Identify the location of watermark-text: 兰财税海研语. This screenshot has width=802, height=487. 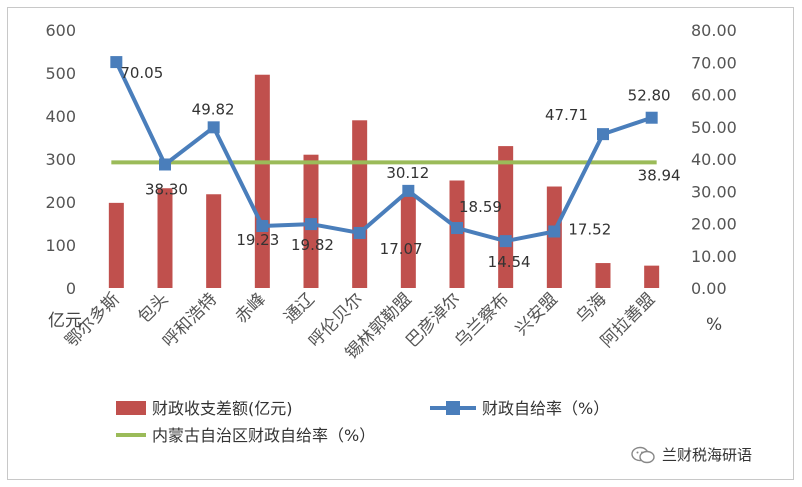
(707, 455).